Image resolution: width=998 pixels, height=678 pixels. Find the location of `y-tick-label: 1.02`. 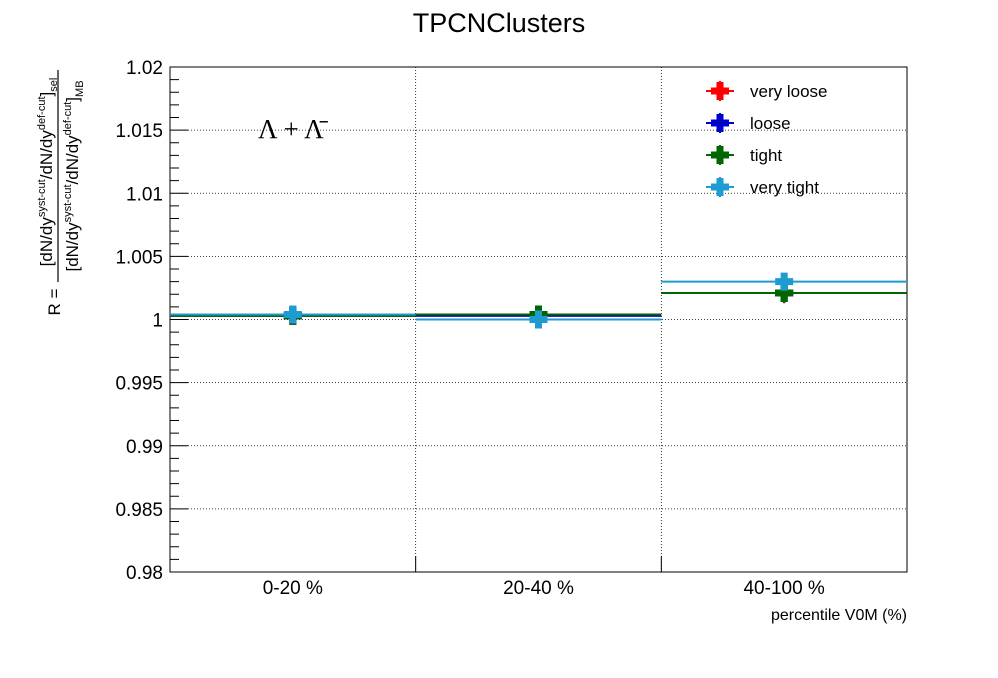

y-tick-label: 1.02 is located at coordinates (144, 68).